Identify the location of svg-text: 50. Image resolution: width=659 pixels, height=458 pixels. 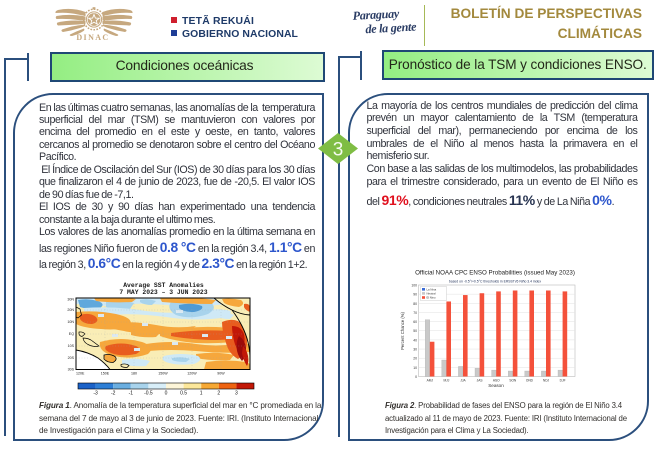
(415, 331).